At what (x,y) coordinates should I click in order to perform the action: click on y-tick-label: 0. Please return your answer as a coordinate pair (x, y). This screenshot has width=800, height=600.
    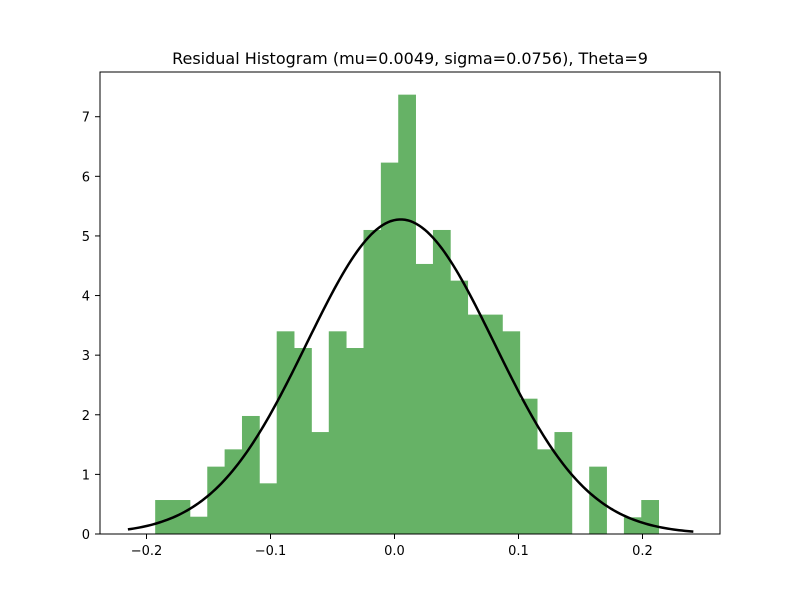
    Looking at the image, I should click on (86, 535).